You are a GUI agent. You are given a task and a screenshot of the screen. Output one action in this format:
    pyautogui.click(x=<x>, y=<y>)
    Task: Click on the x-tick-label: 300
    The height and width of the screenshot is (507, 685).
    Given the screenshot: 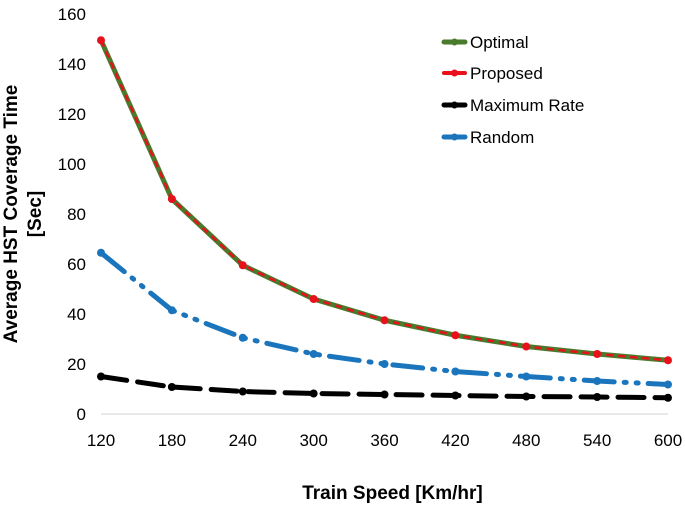 What is the action you would take?
    pyautogui.click(x=313, y=440)
    